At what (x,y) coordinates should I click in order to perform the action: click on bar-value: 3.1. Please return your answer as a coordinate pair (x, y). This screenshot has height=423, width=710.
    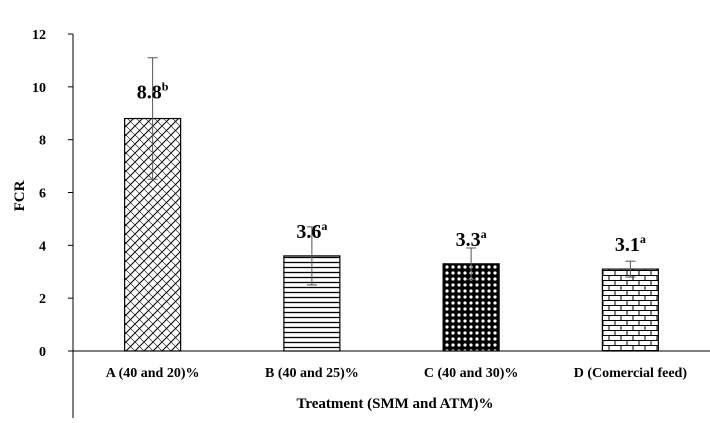
    Looking at the image, I should click on (627, 245).